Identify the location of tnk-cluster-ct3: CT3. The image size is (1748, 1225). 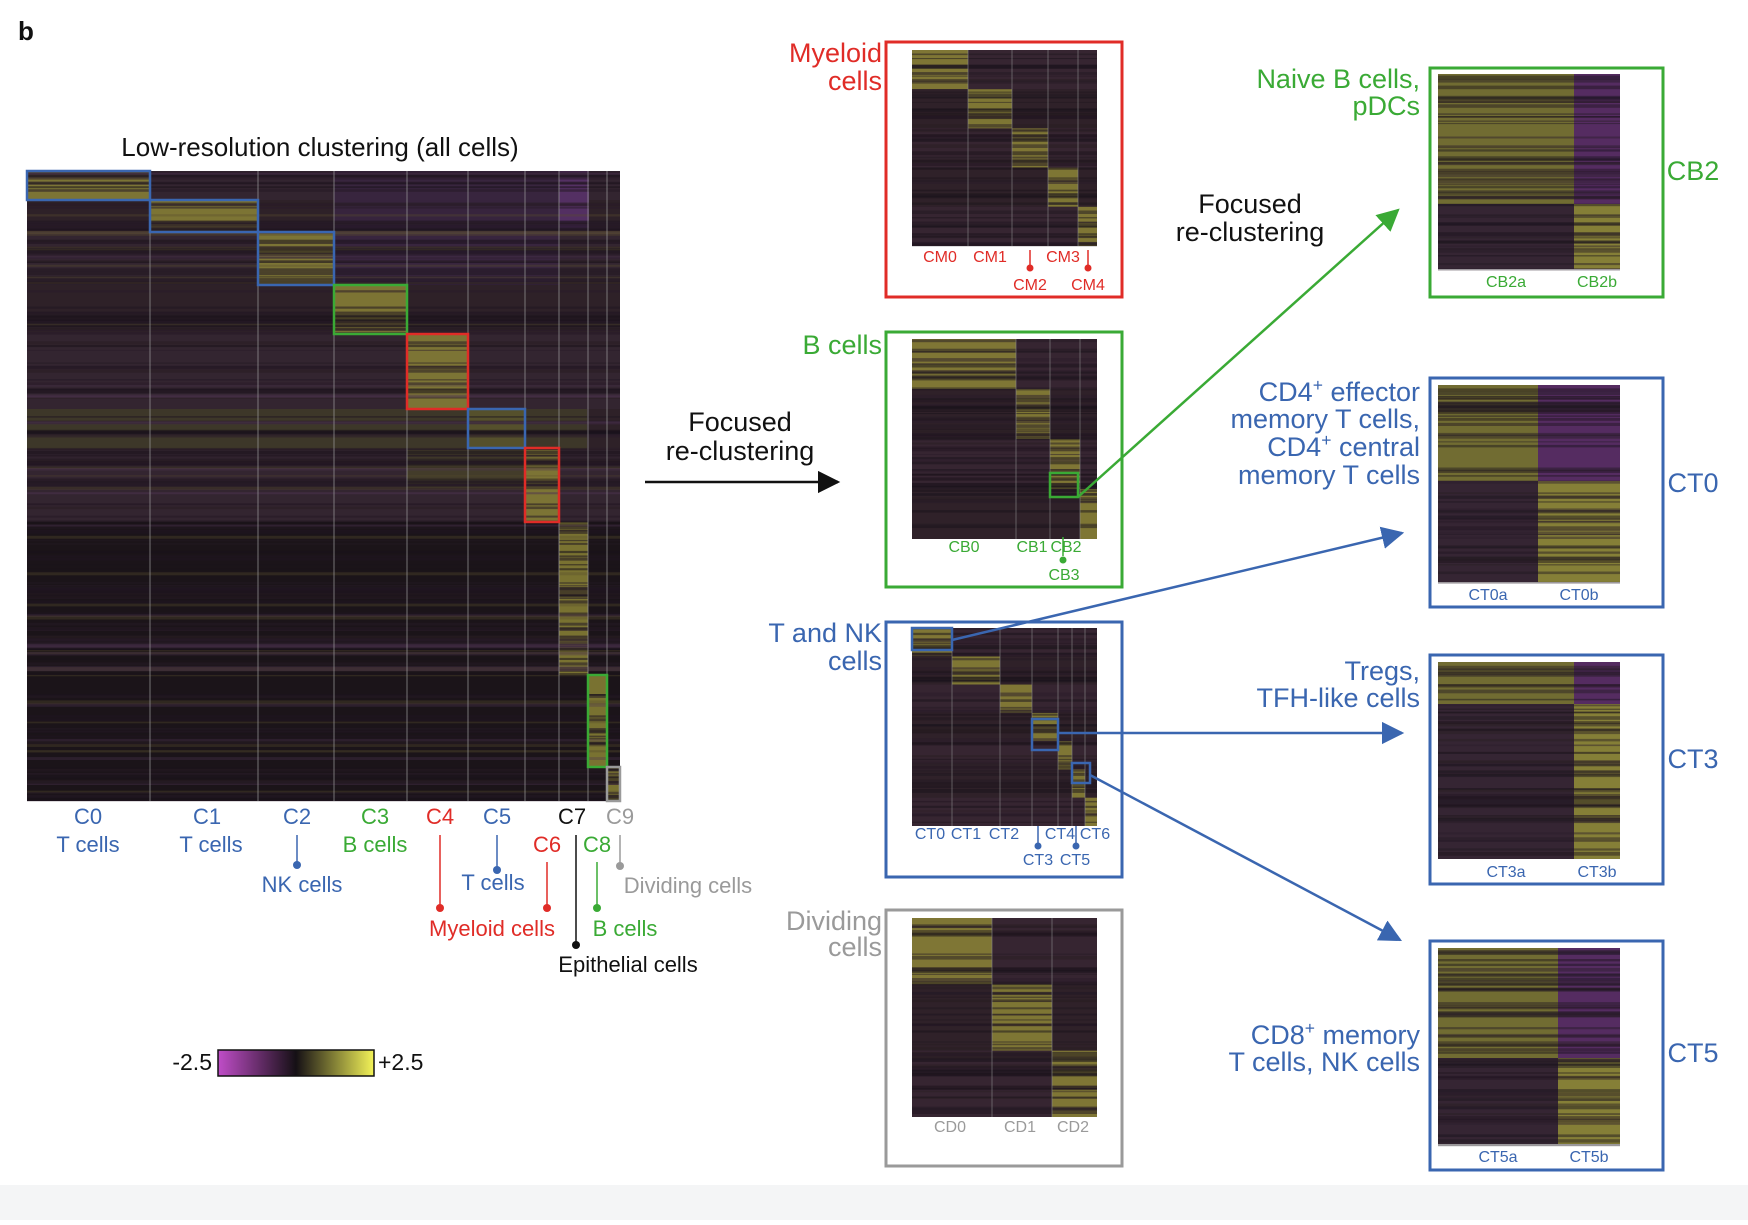
(1038, 860).